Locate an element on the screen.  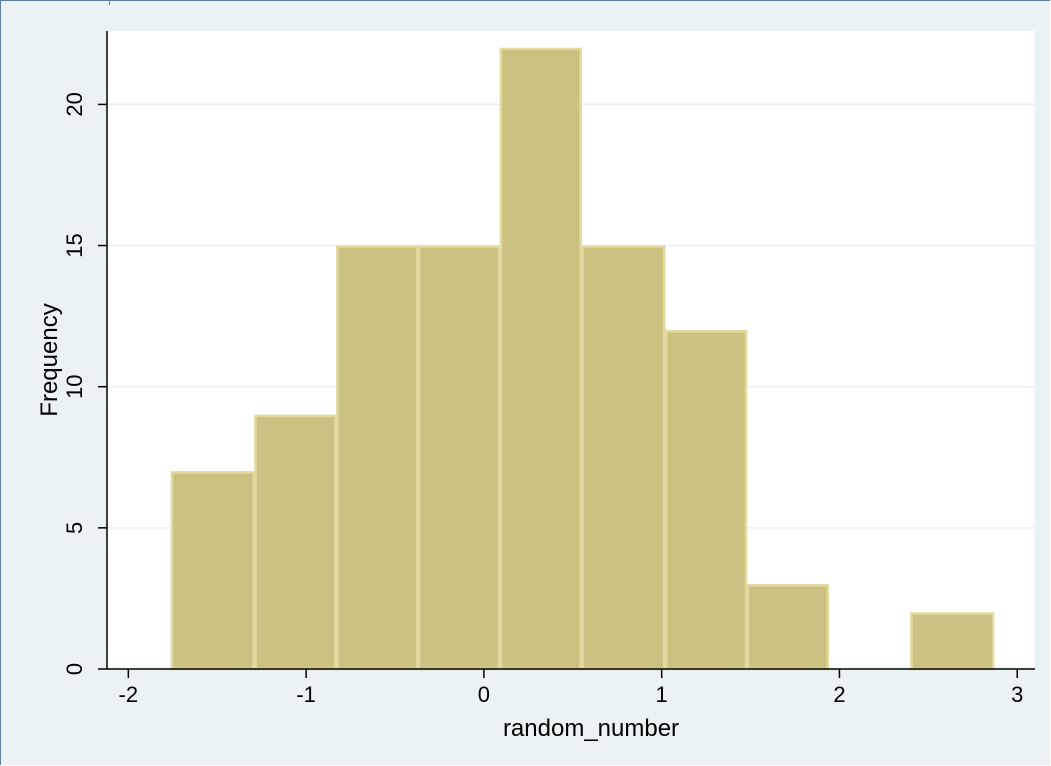
x-axis-title: random_number is located at coordinates (591, 728).